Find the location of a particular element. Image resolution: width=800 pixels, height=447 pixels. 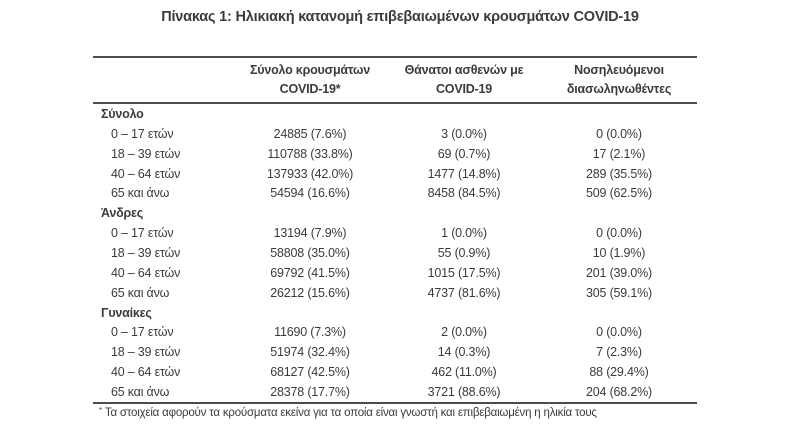

total-cases-cell: 24885 (7.6%) is located at coordinates (310, 133).